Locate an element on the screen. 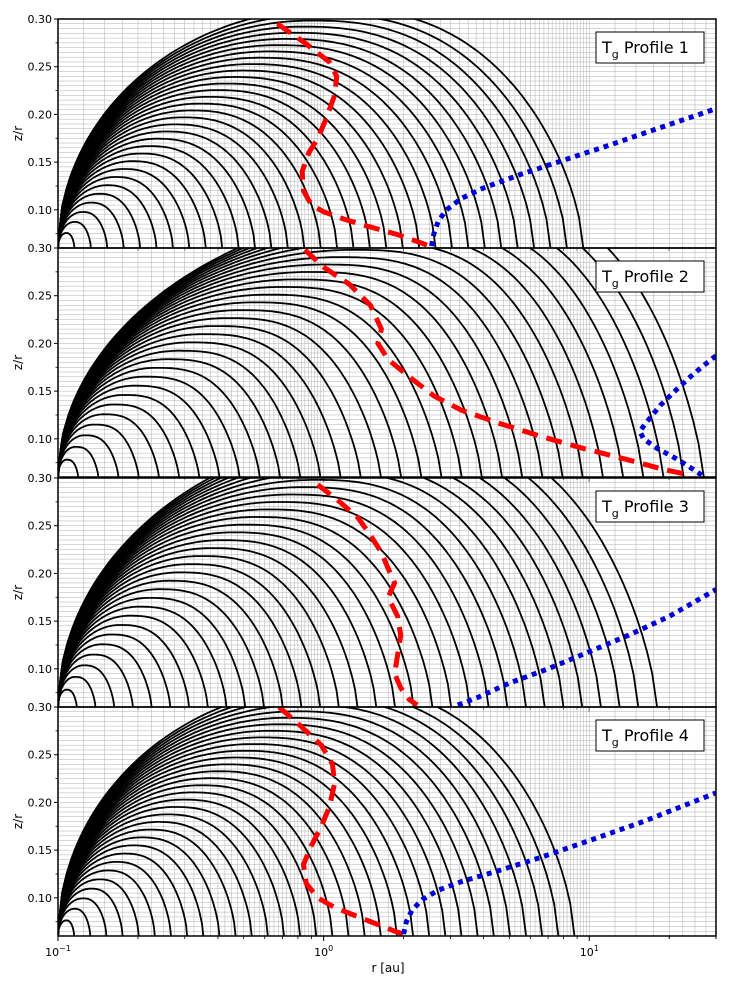  legend: Tg Profile 2 is located at coordinates (650, 276).